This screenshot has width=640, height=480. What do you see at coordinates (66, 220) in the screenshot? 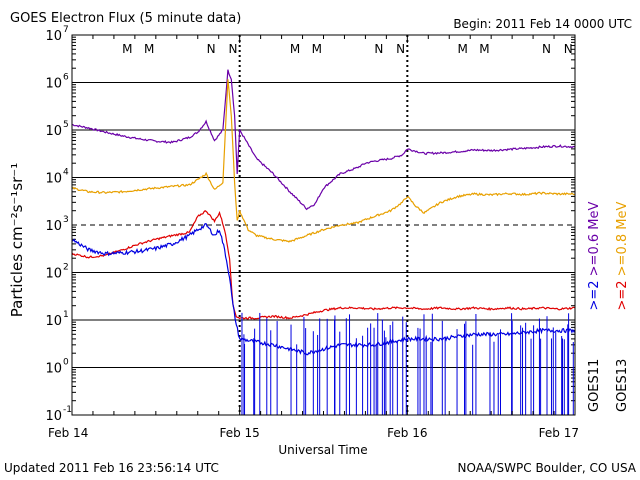
I see `y-tick-exponent: 3` at bounding box center [66, 220].